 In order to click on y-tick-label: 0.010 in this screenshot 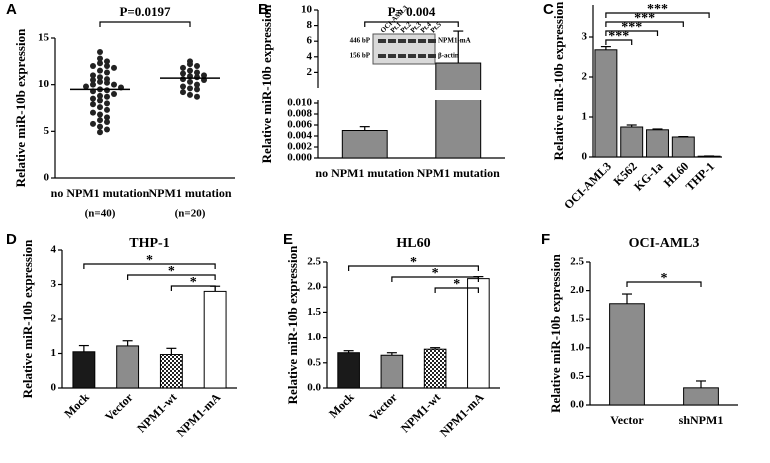, I will do `click(299, 103)`.